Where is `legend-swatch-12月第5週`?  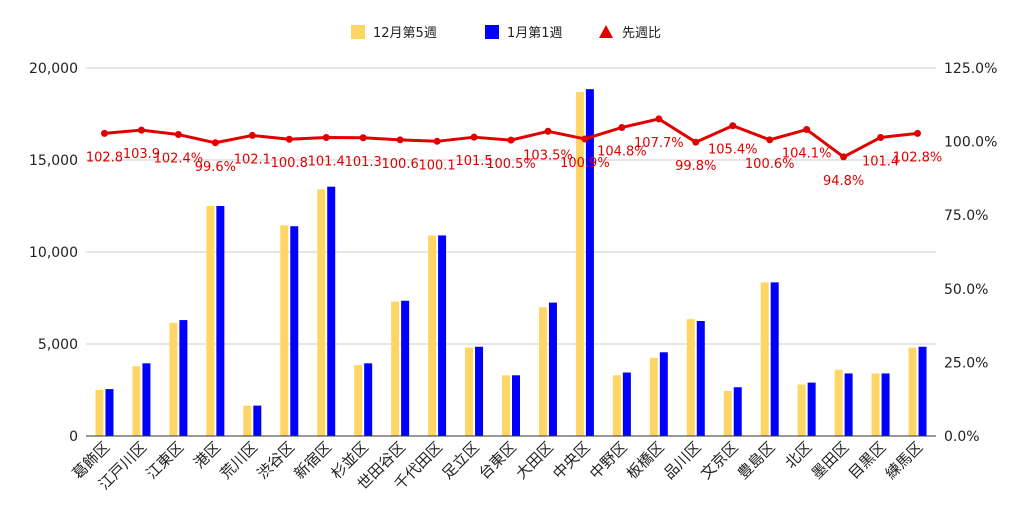 legend-swatch-12月第5週 is located at coordinates (358, 32).